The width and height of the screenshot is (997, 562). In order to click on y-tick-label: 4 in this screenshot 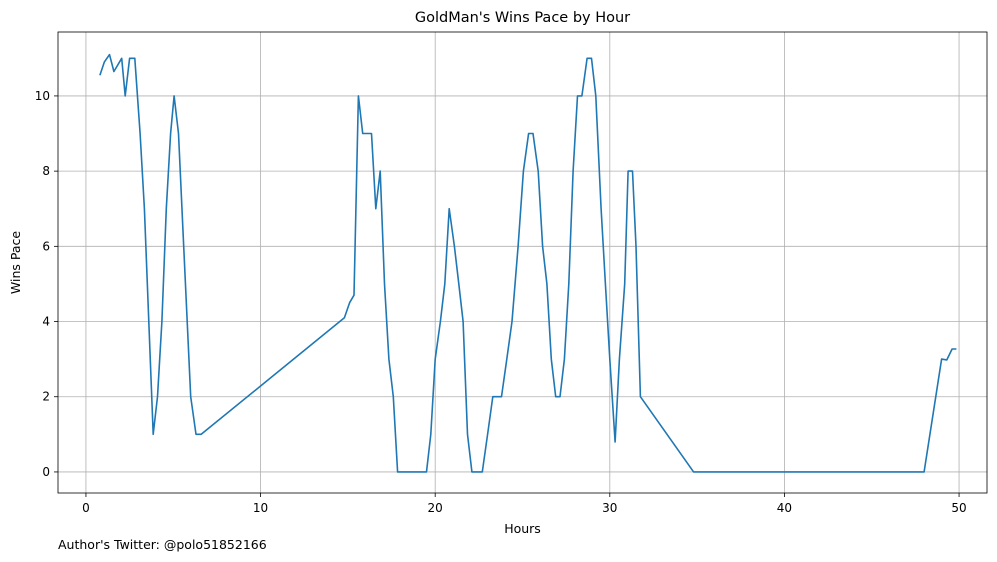, I will do `click(46, 322)`.